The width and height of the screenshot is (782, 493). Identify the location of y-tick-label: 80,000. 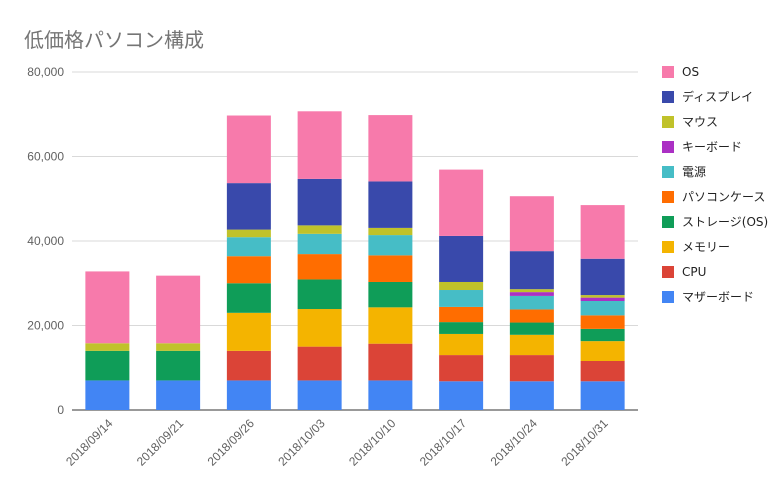
(45, 72).